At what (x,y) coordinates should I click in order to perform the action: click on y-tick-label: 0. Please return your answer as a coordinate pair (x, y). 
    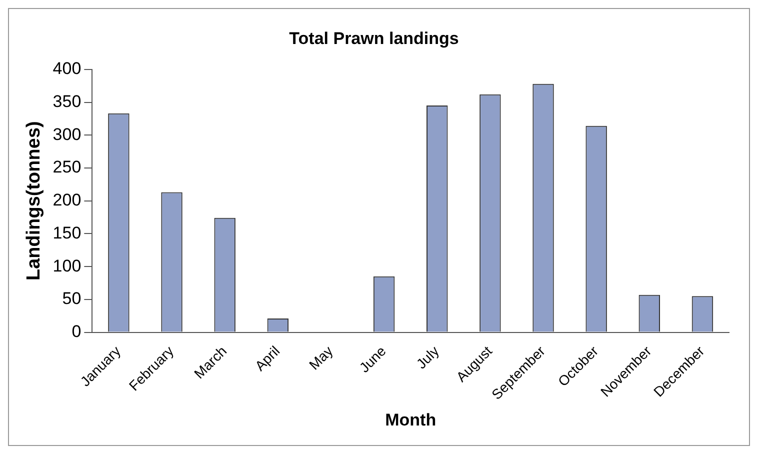
    Looking at the image, I should click on (77, 331).